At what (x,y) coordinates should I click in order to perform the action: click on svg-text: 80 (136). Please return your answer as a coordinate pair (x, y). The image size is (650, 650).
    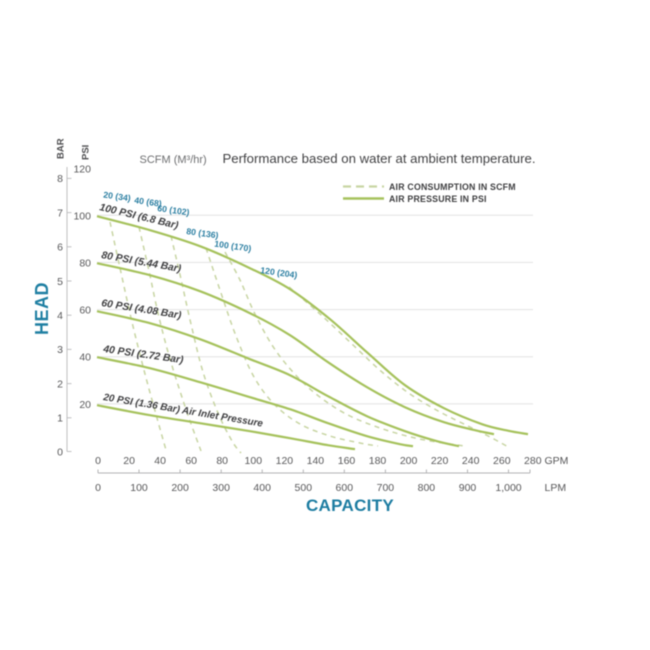
    Looking at the image, I should click on (203, 233).